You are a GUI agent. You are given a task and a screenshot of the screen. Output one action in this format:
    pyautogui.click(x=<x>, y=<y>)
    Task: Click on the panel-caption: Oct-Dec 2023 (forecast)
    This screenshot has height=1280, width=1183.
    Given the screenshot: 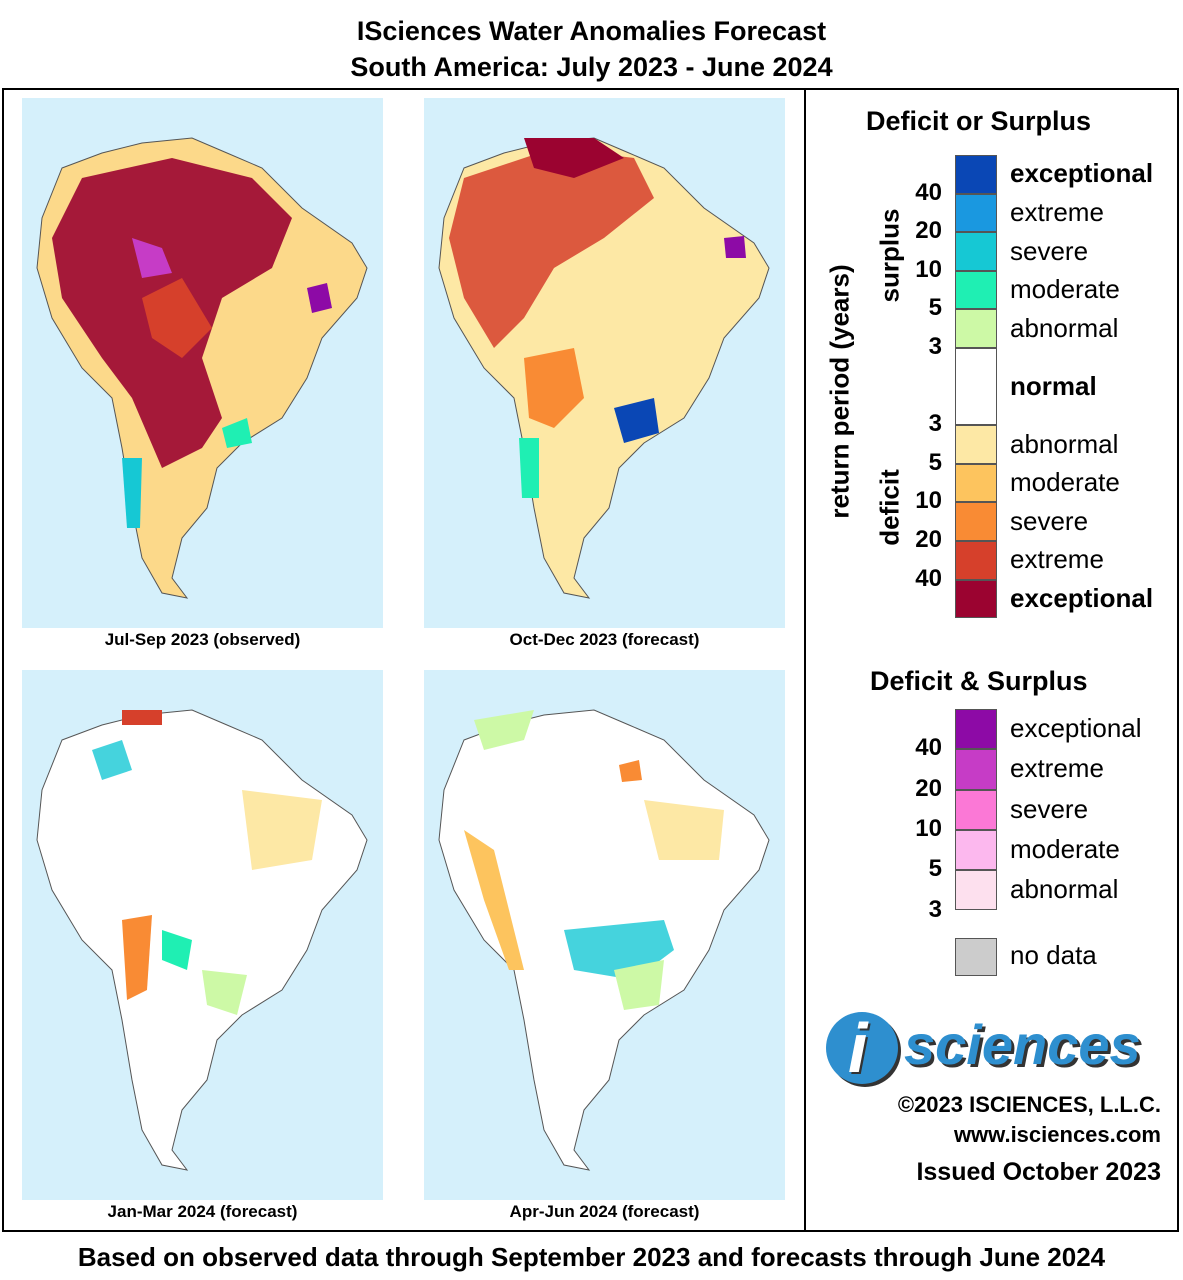 What is the action you would take?
    pyautogui.click(x=604, y=639)
    